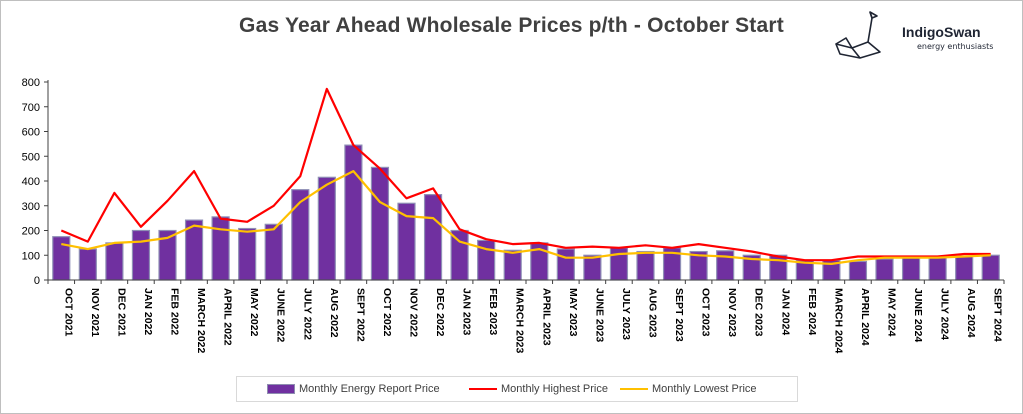 The height and width of the screenshot is (414, 1023). What do you see at coordinates (759, 312) in the screenshot?
I see `x-tick-label: DEC 2023` at bounding box center [759, 312].